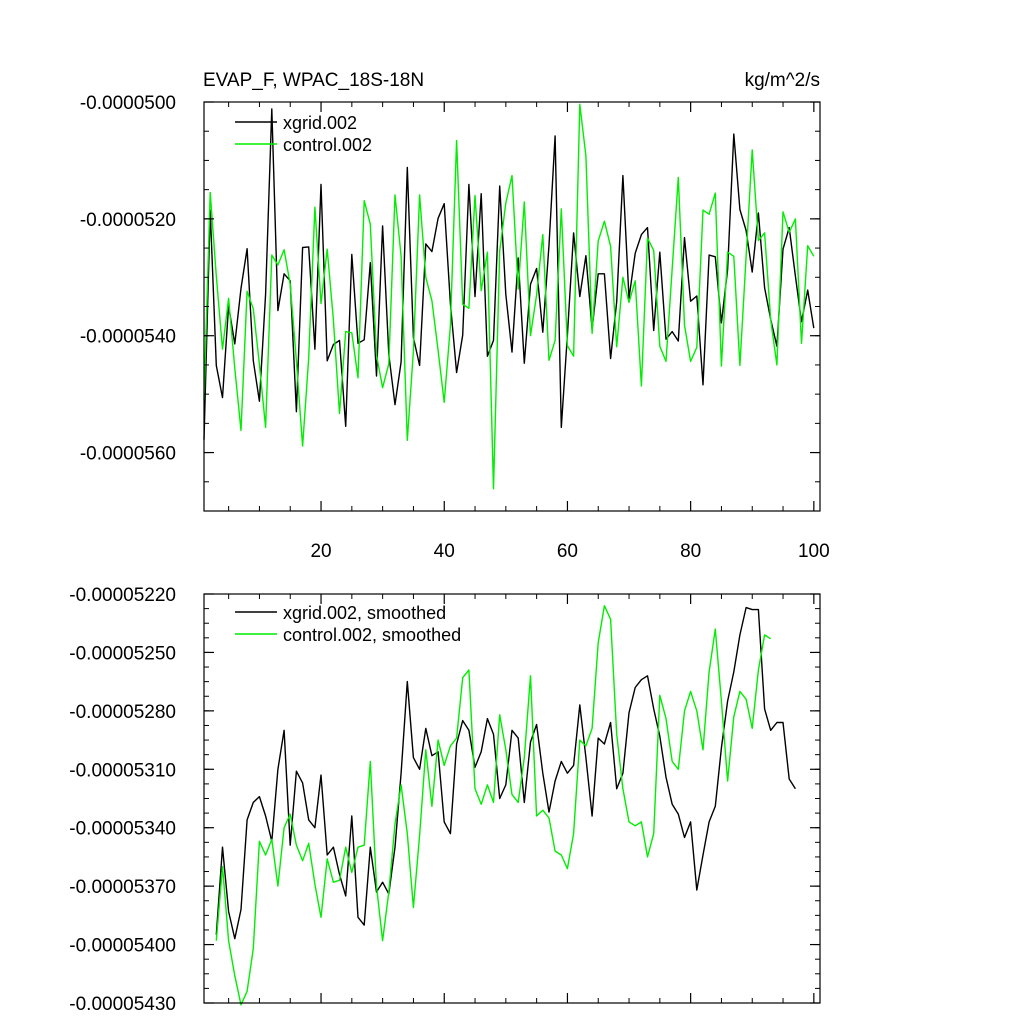 This screenshot has height=1024, width=1024. Describe the element at coordinates (122, 653) in the screenshot. I see `y-tick-label: -0.00005250` at that location.